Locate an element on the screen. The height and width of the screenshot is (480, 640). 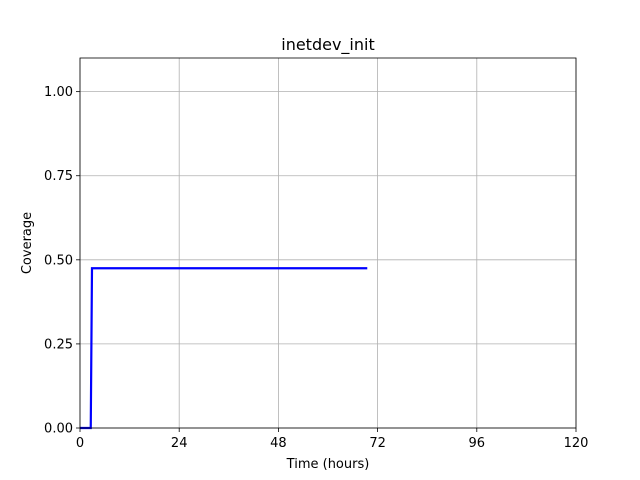
x-tick-label: 96 is located at coordinates (477, 443).